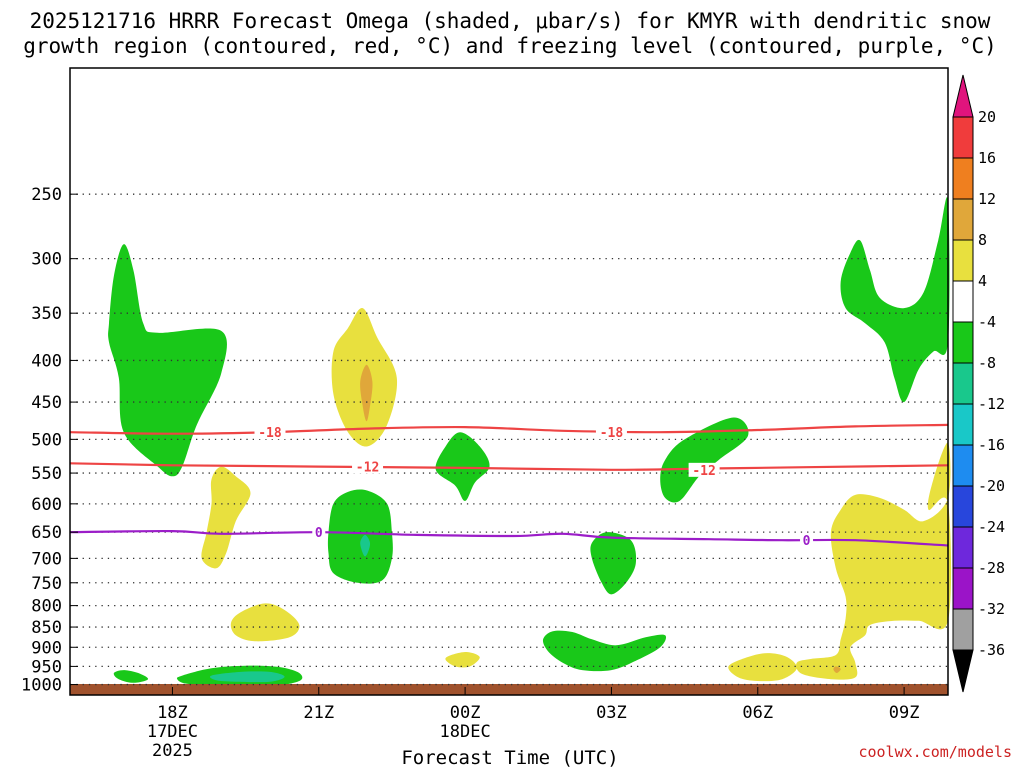 Image resolution: width=1024 pixels, height=768 pixels. What do you see at coordinates (757, 713) in the screenshot?
I see `x-tick-label-06Z: 06Z` at bounding box center [757, 713].